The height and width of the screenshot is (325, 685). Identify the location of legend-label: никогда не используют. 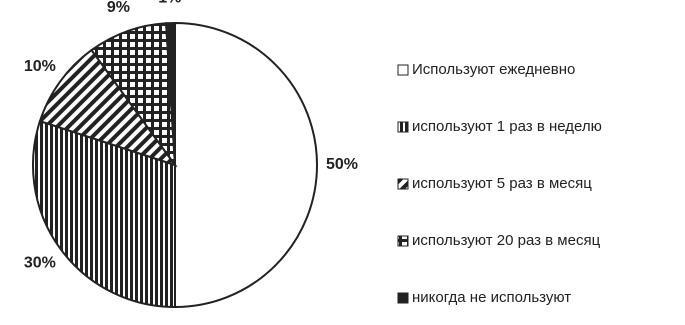
(491, 297).